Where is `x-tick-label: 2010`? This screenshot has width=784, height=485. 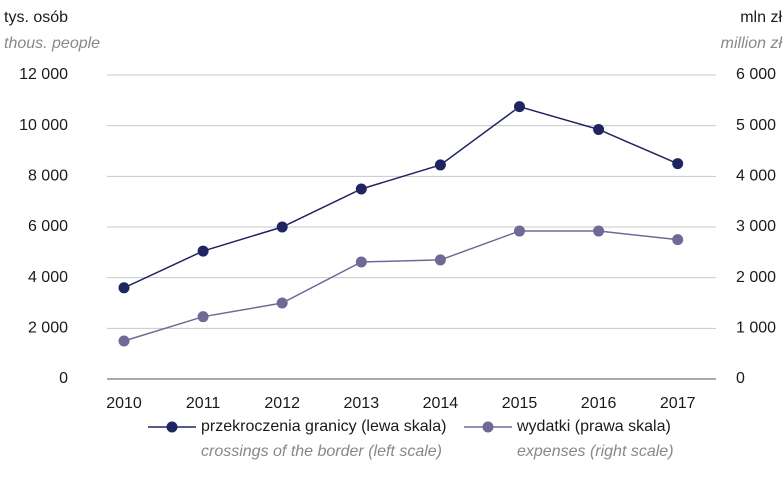
x-tick-label: 2010 is located at coordinates (124, 403).